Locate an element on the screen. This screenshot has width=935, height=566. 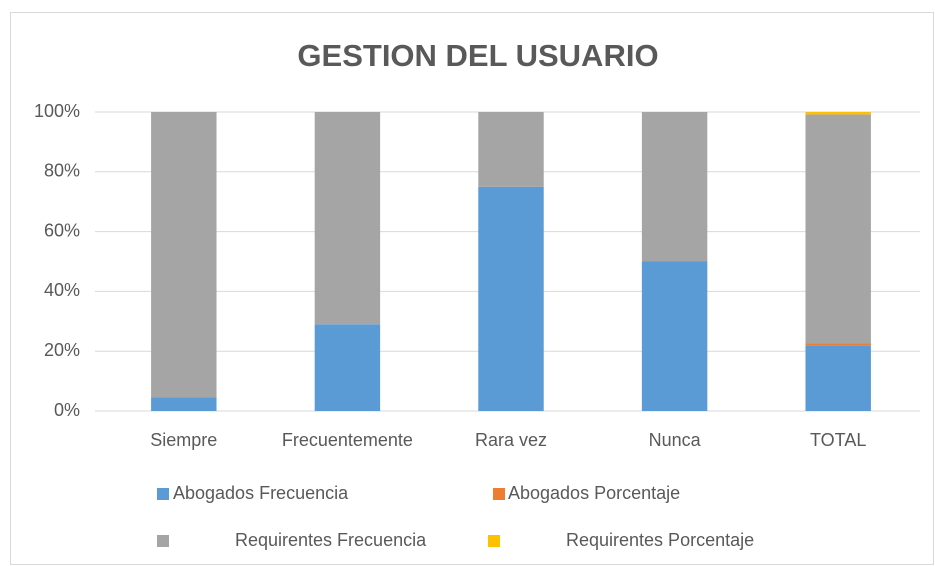
chart-title: GESTION DEL USUARIO is located at coordinates (477, 55).